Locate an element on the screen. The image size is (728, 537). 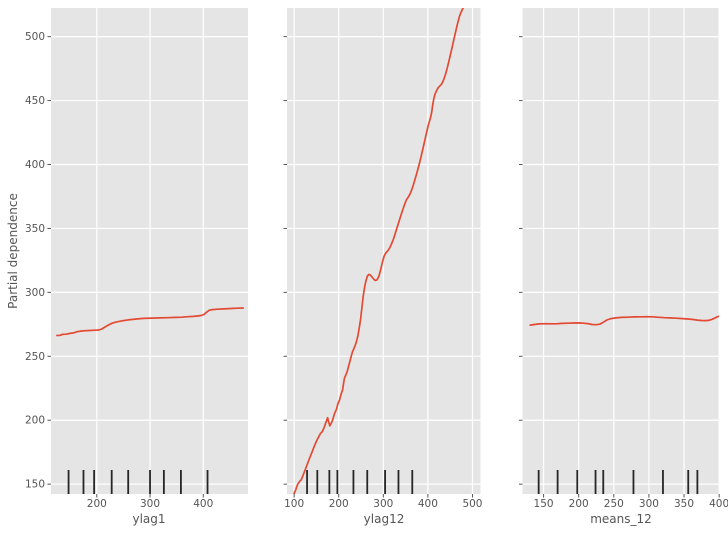
y-tick-label: 450 is located at coordinates (35, 101).